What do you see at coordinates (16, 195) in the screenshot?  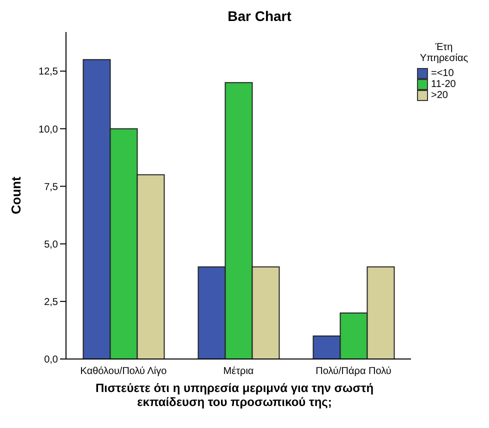 I see `y-axis-title: Count` at bounding box center [16, 195].